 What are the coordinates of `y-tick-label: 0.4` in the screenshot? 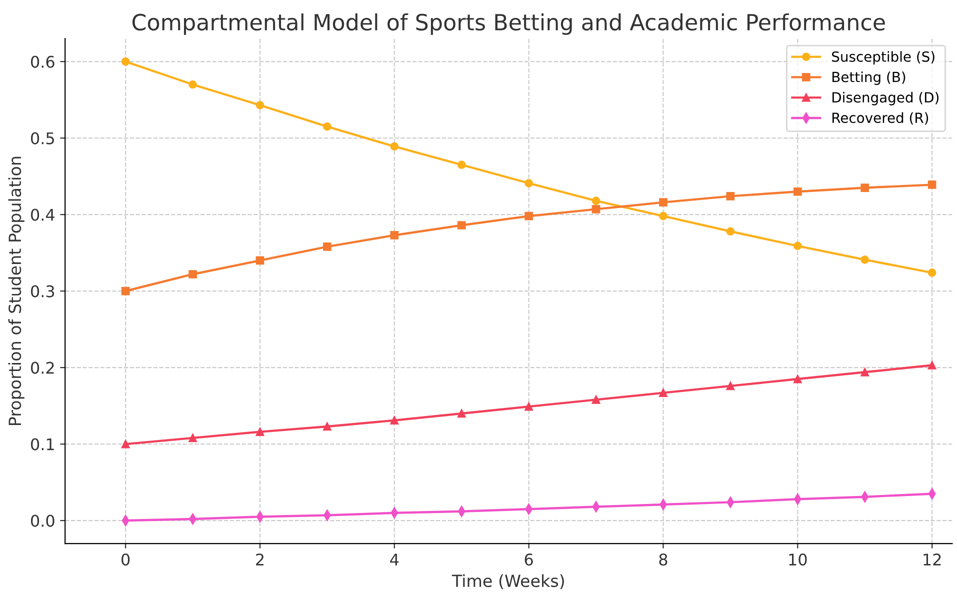 It's located at (42, 214).